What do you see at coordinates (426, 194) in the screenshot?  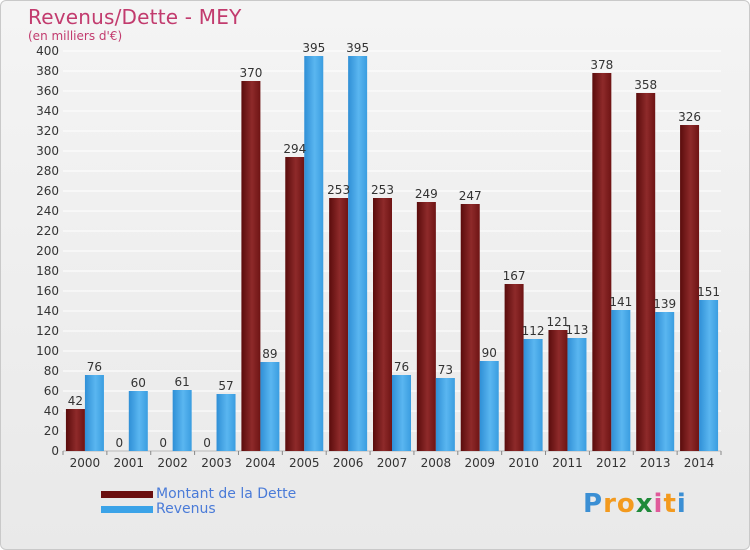 I see `data-label-dette: 249` at bounding box center [426, 194].